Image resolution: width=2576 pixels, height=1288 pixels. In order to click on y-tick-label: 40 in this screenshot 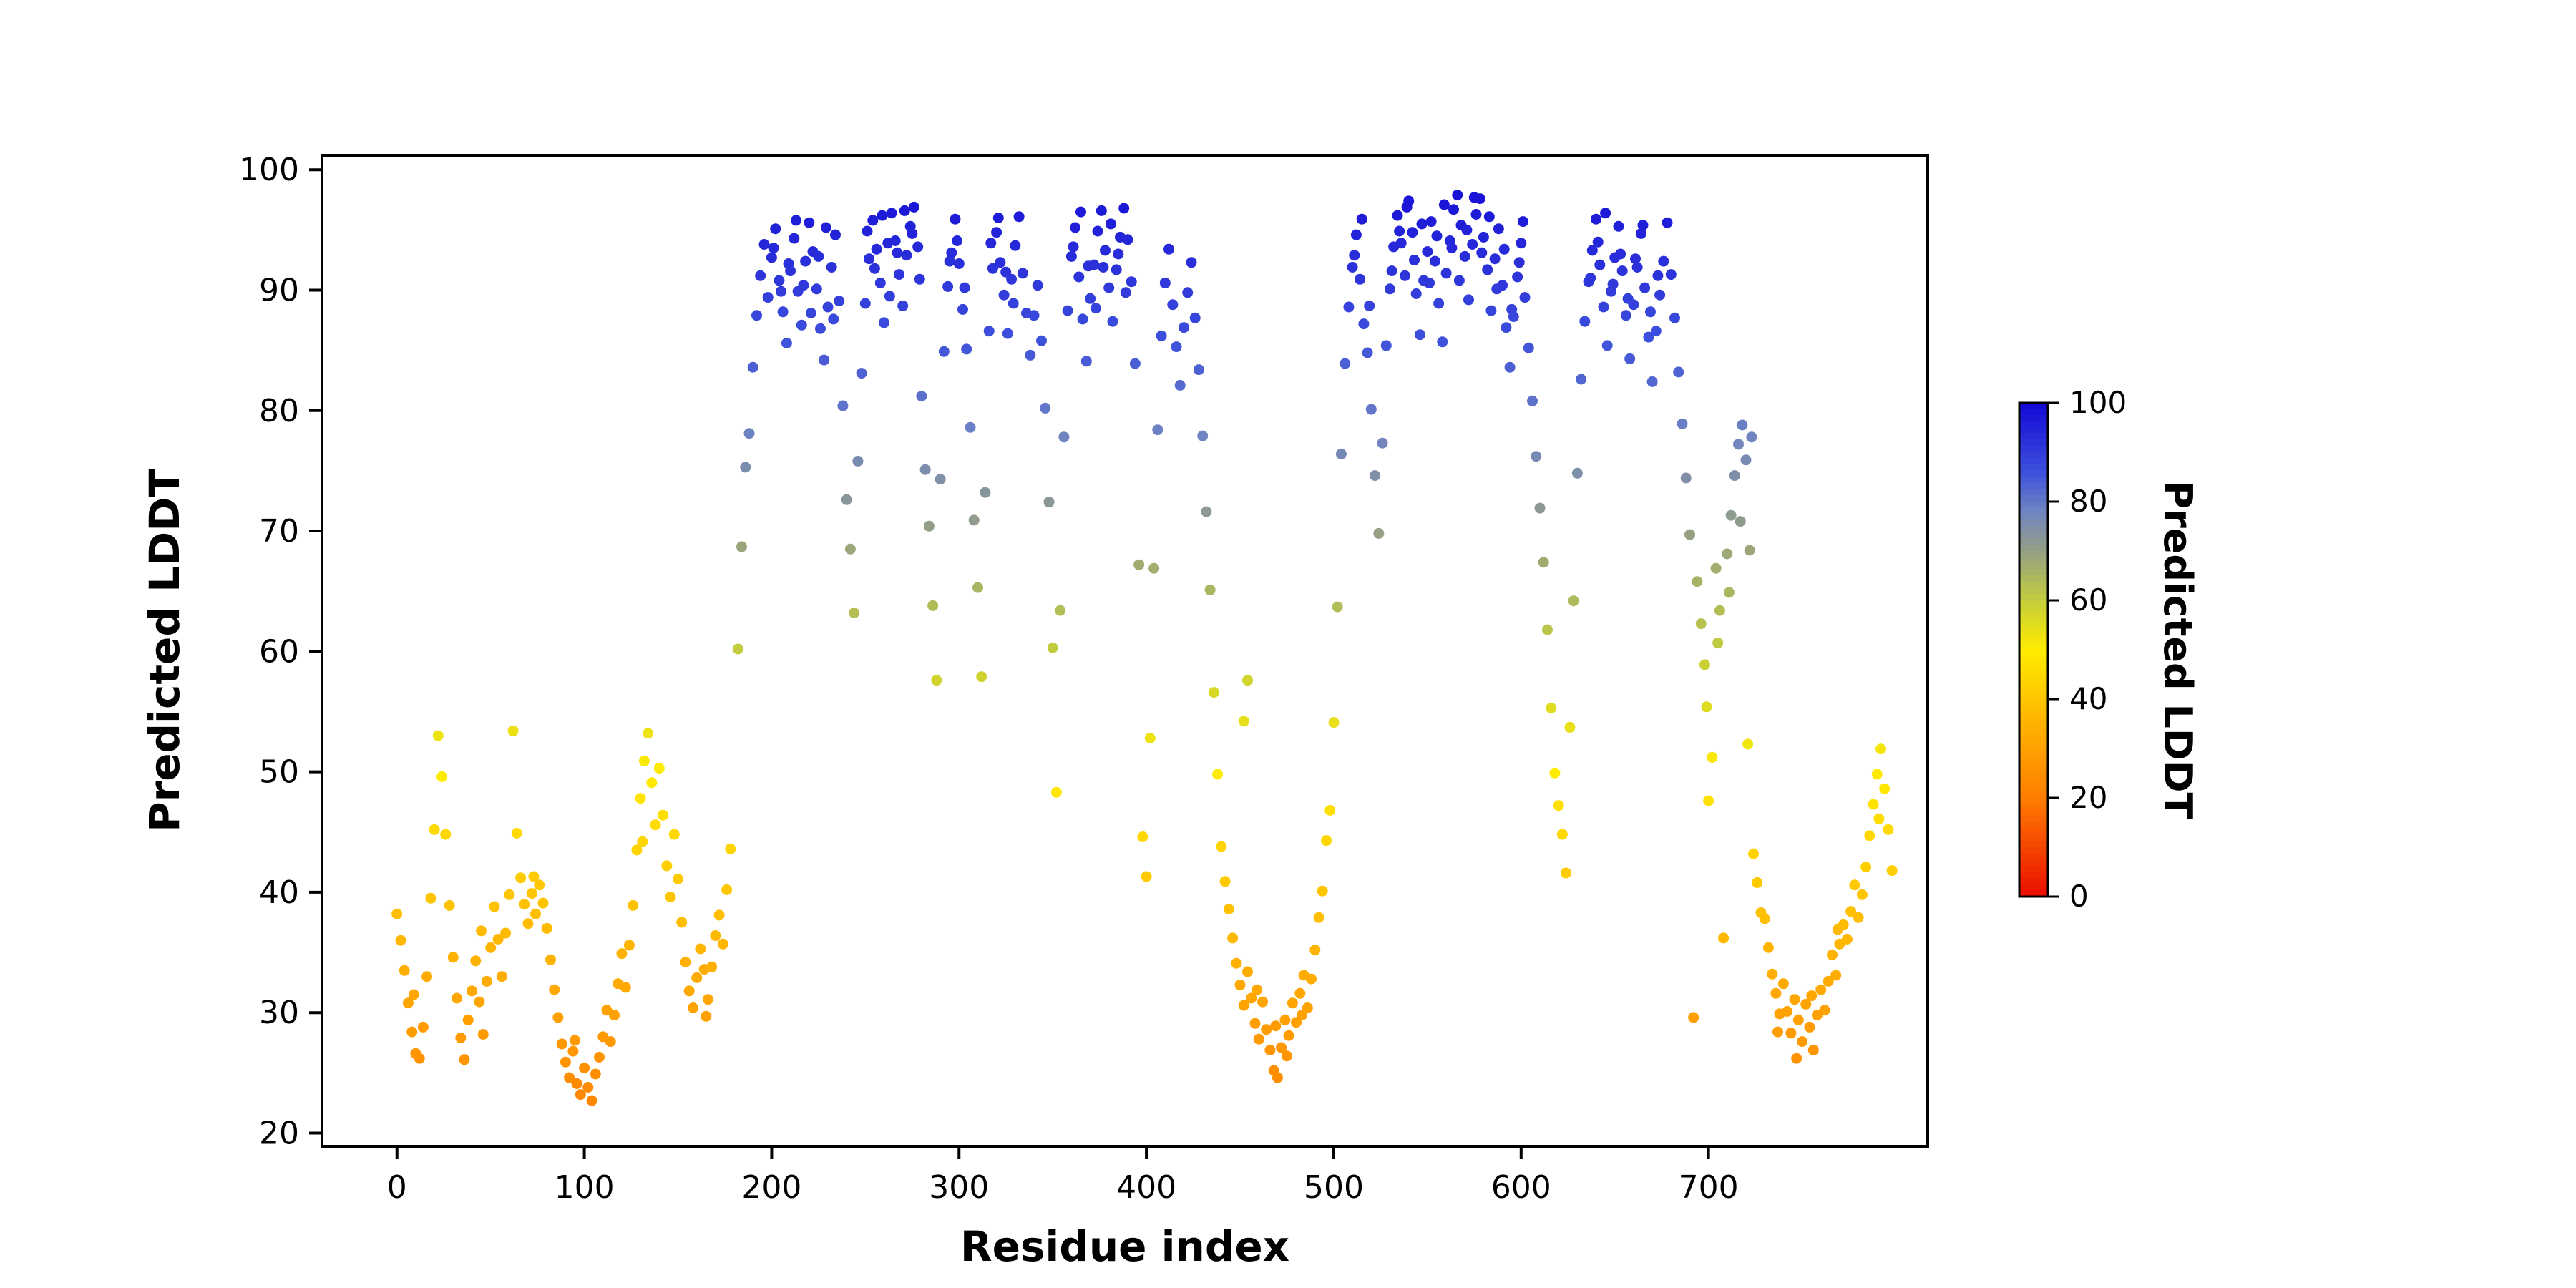, I will do `click(279, 892)`.